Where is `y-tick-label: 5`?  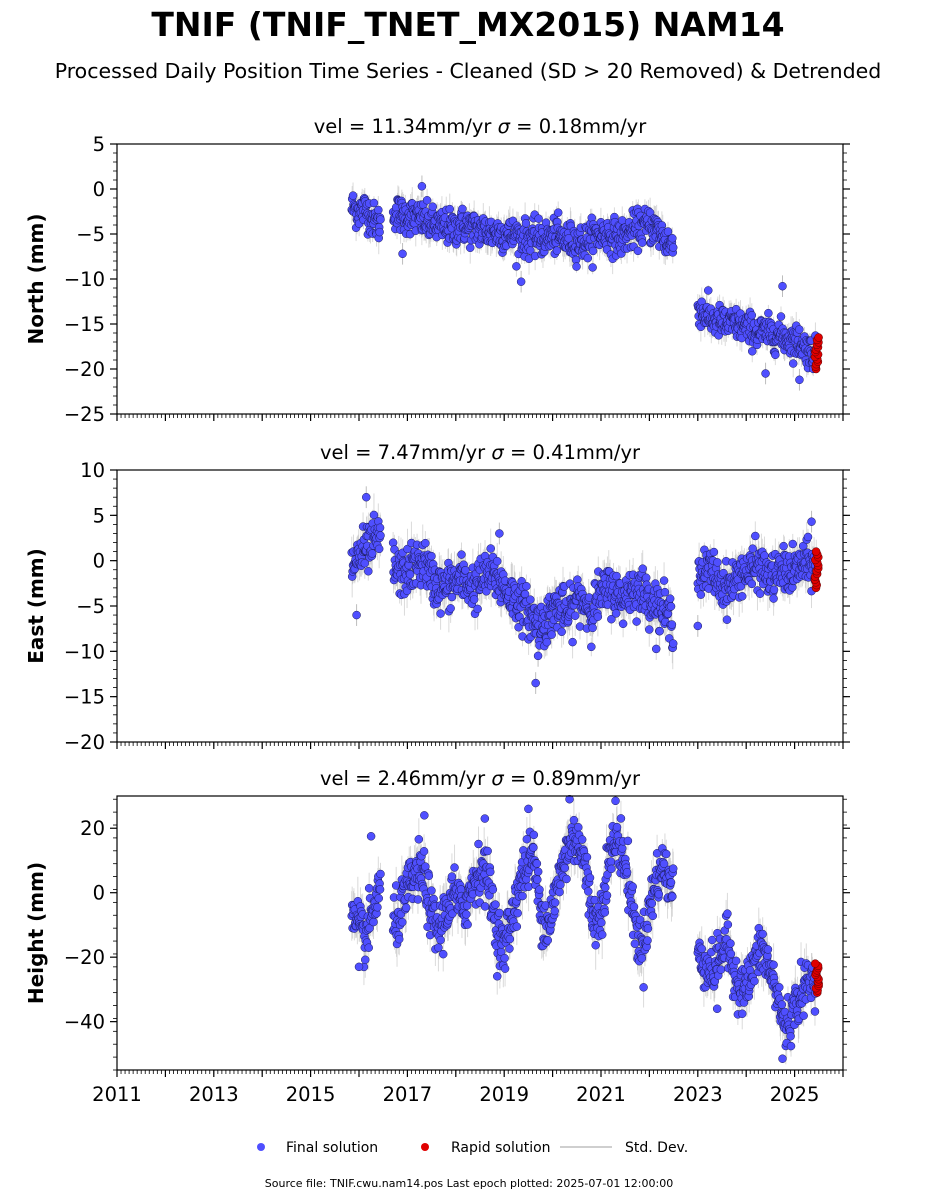
y-tick-label: 5 is located at coordinates (99, 515).